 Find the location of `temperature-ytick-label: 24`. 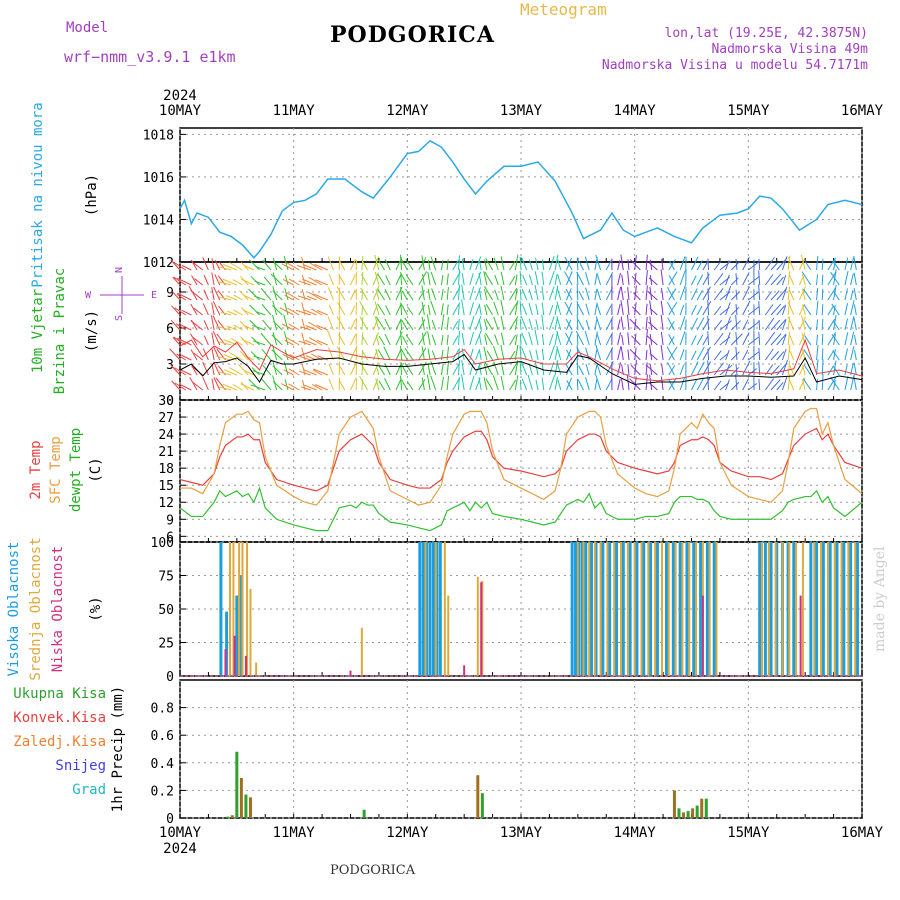

temperature-ytick-label: 24 is located at coordinates (166, 435).